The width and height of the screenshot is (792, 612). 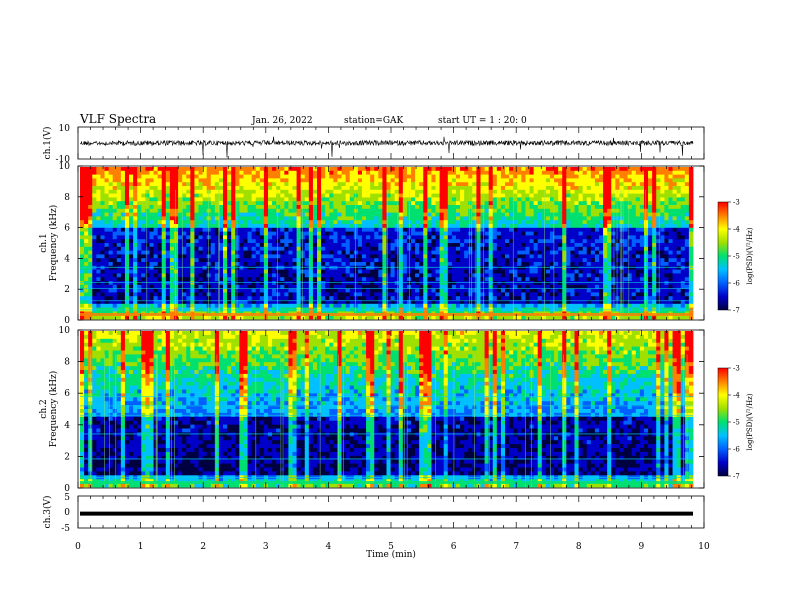 What do you see at coordinates (53, 409) in the screenshot?
I see `ch2-spectrogram-ylabel-frequency: Frequency (kHz)` at bounding box center [53, 409].